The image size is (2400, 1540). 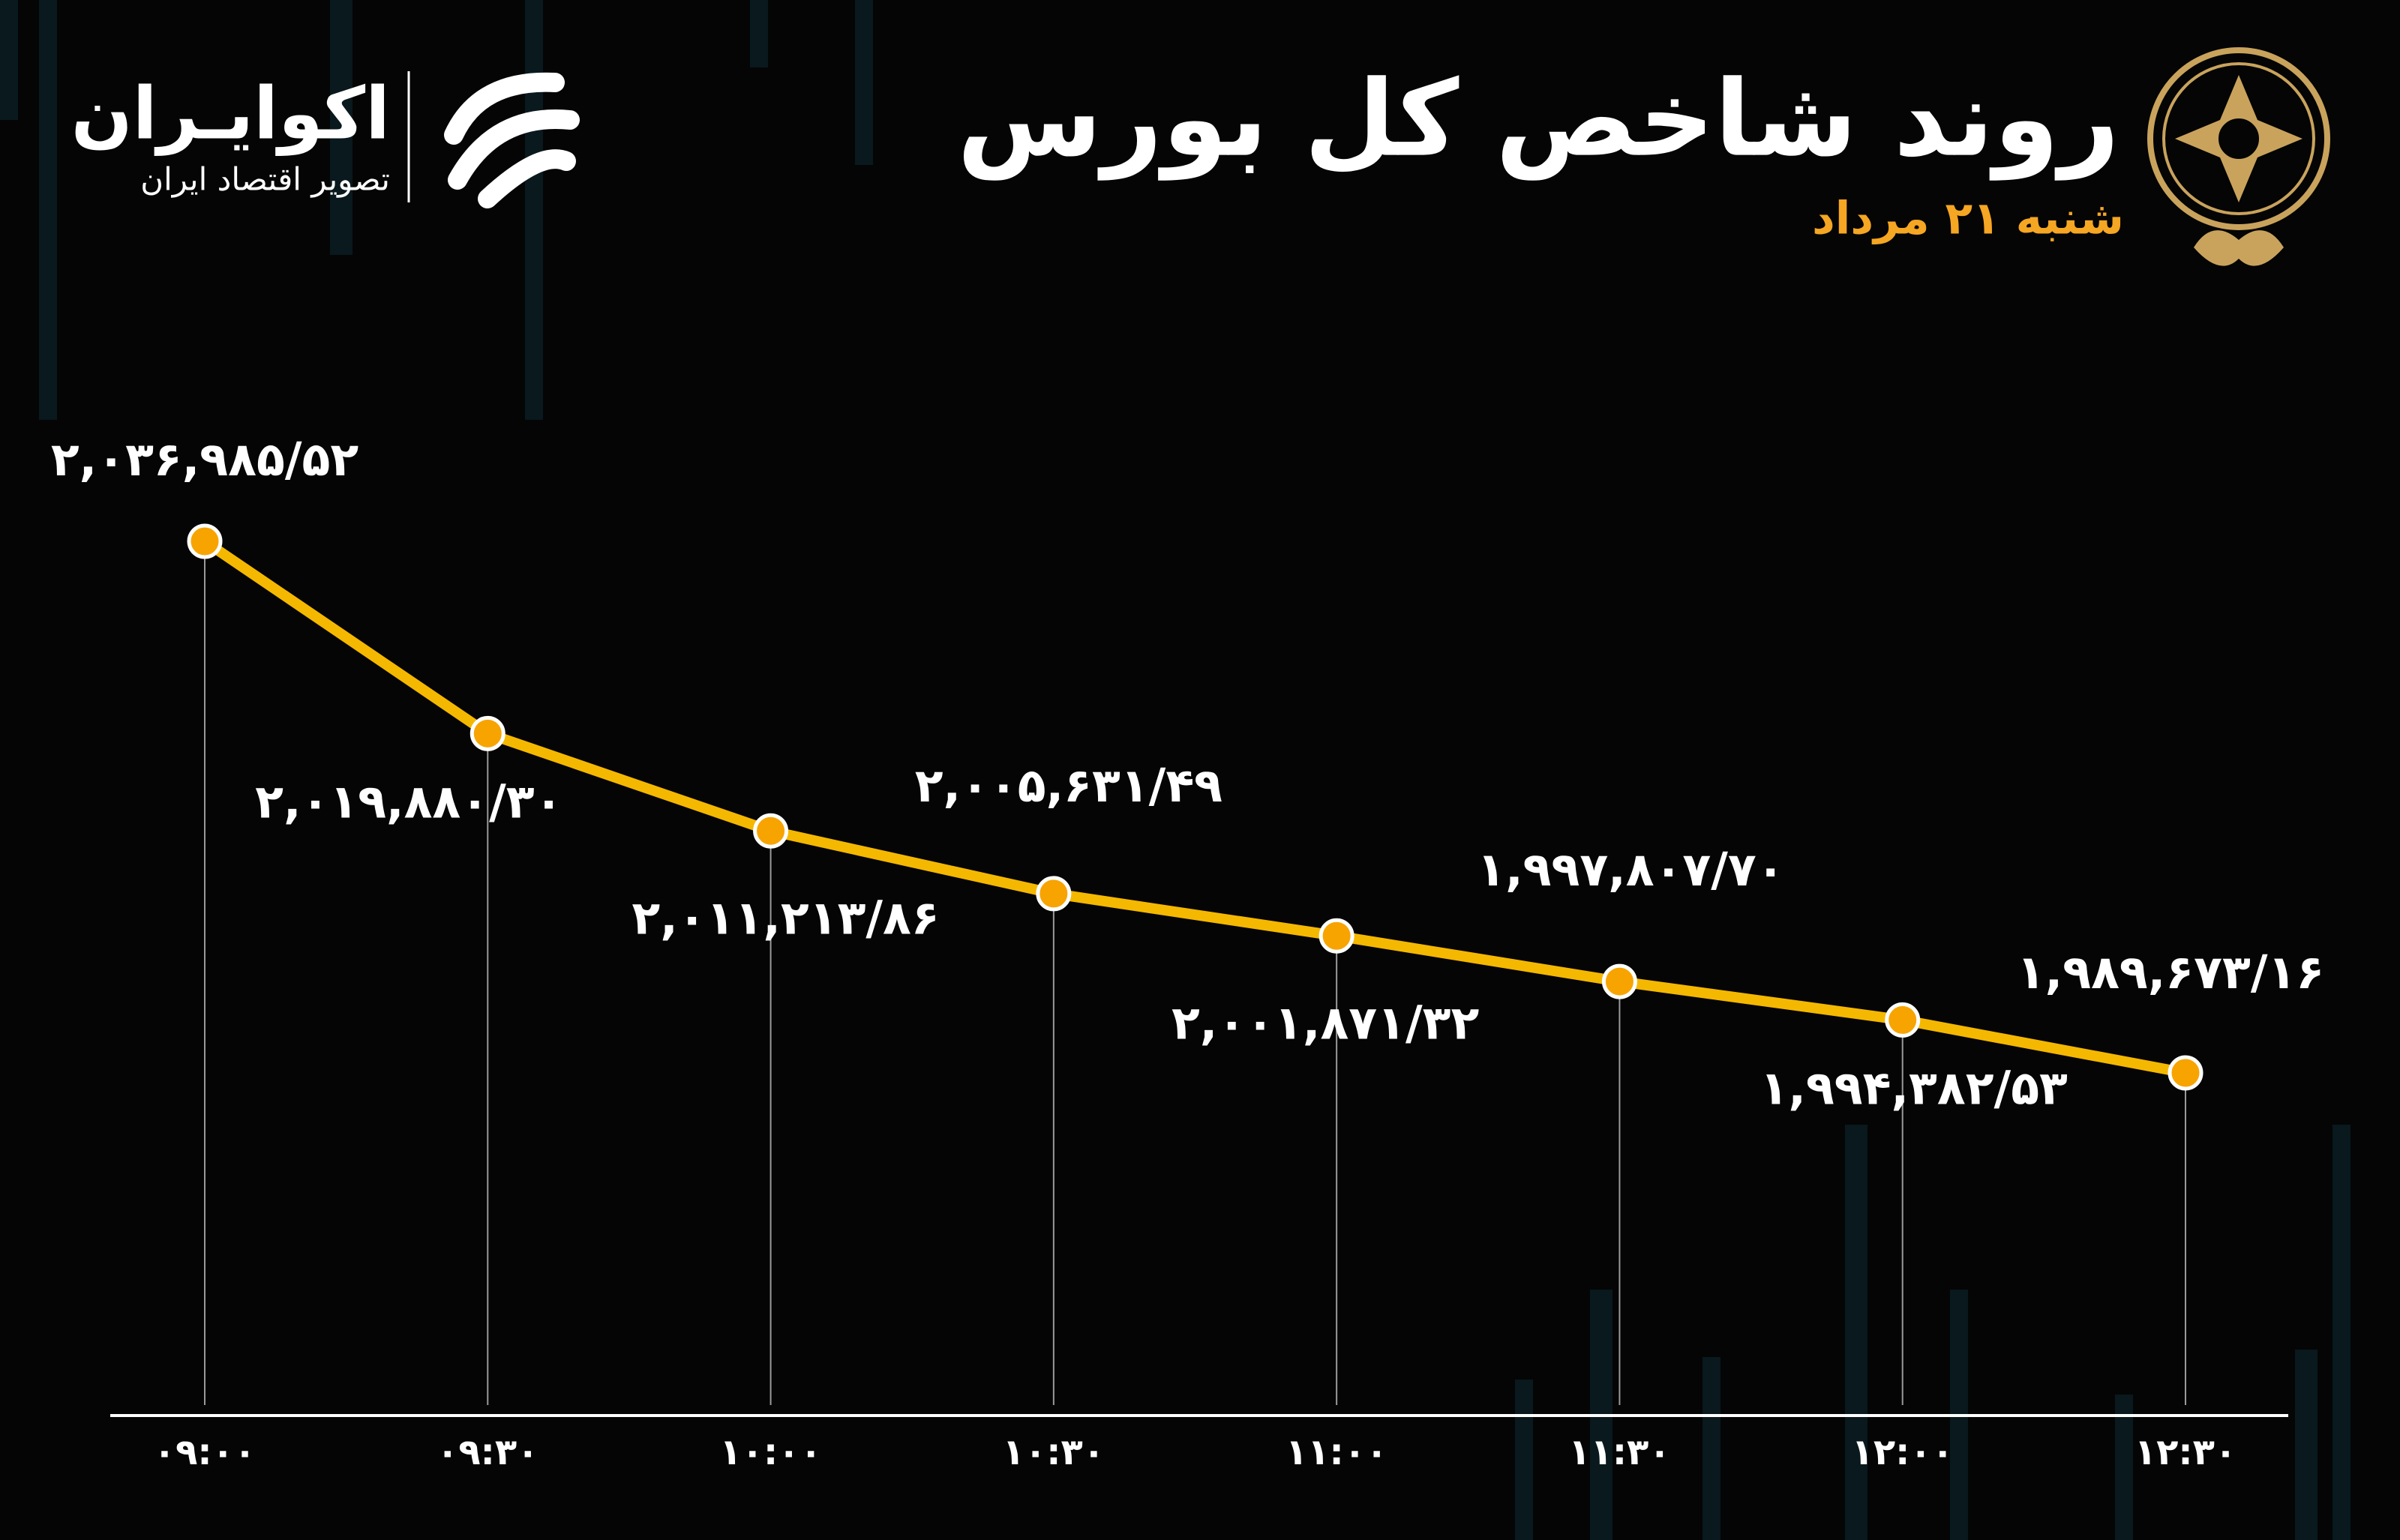 What do you see at coordinates (265, 179) in the screenshot?
I see `brand-tagline: تصویر اقتصاد ایران` at bounding box center [265, 179].